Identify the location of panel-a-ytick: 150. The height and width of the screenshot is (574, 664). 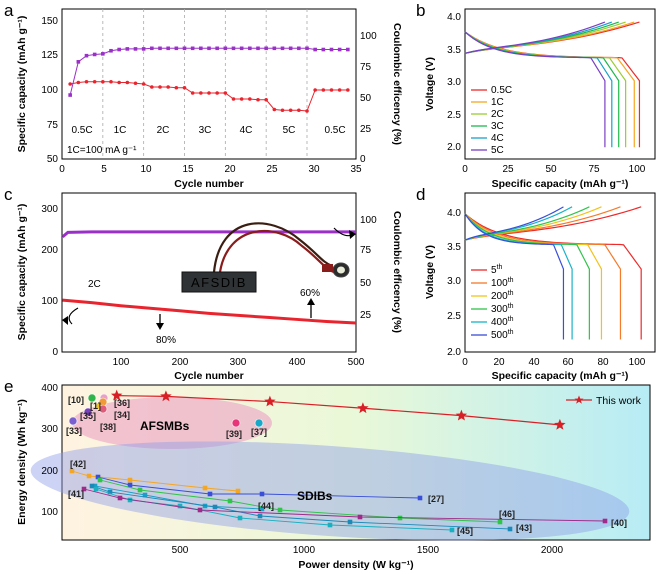
(49, 21).